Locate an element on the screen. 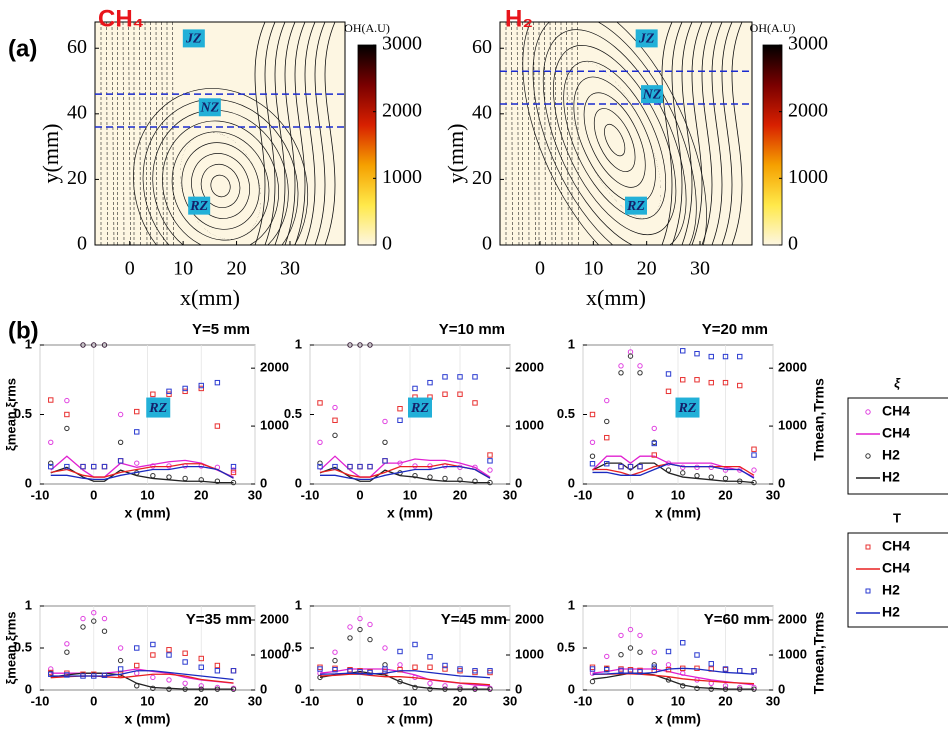  y2-tick-label: 1000 is located at coordinates (529, 653).